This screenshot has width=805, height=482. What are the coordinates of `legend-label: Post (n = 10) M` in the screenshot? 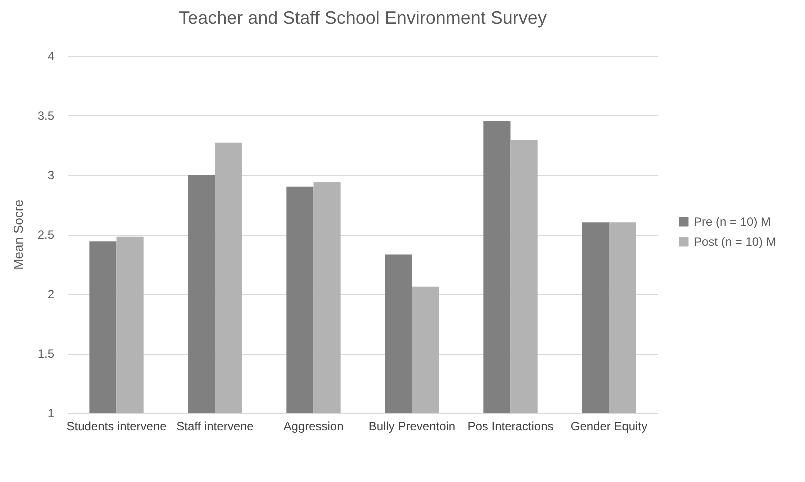 It's located at (735, 242).